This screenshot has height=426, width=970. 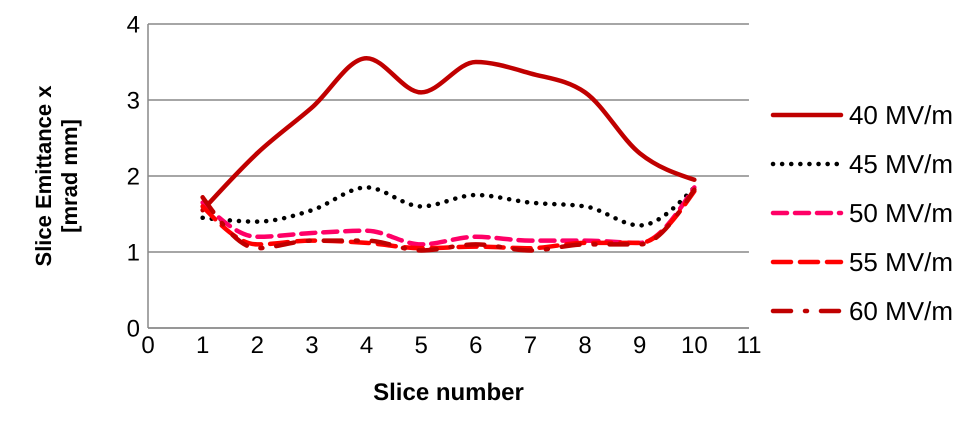 I want to click on x-tick-label: 7, so click(x=531, y=346).